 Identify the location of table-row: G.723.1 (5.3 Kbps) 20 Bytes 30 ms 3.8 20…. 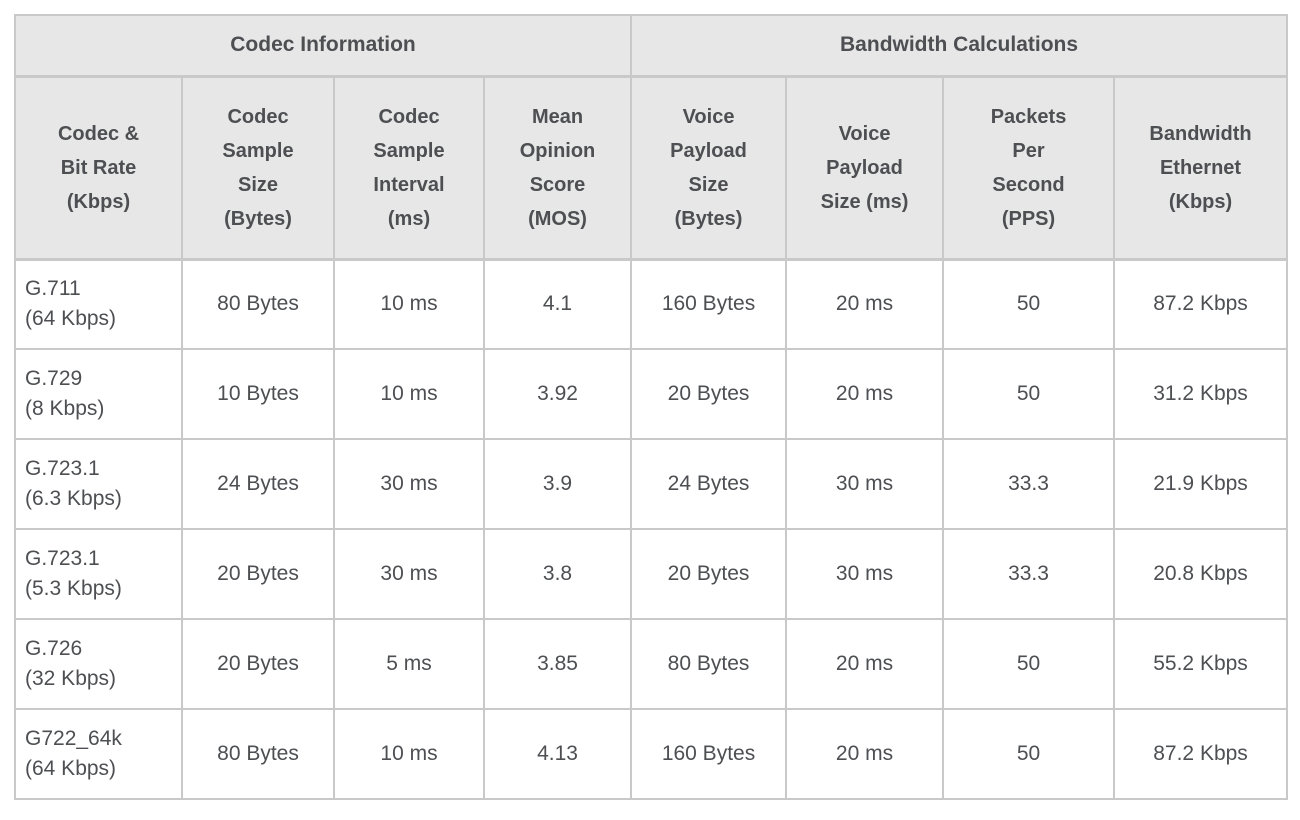
(651, 574).